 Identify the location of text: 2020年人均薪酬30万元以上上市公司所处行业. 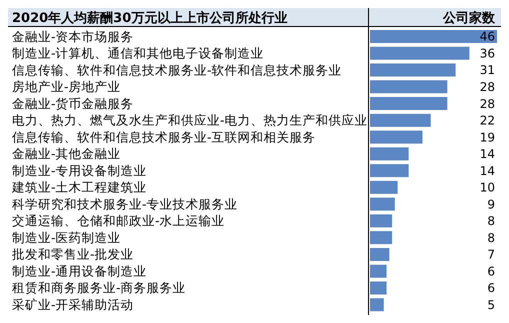
(150, 18).